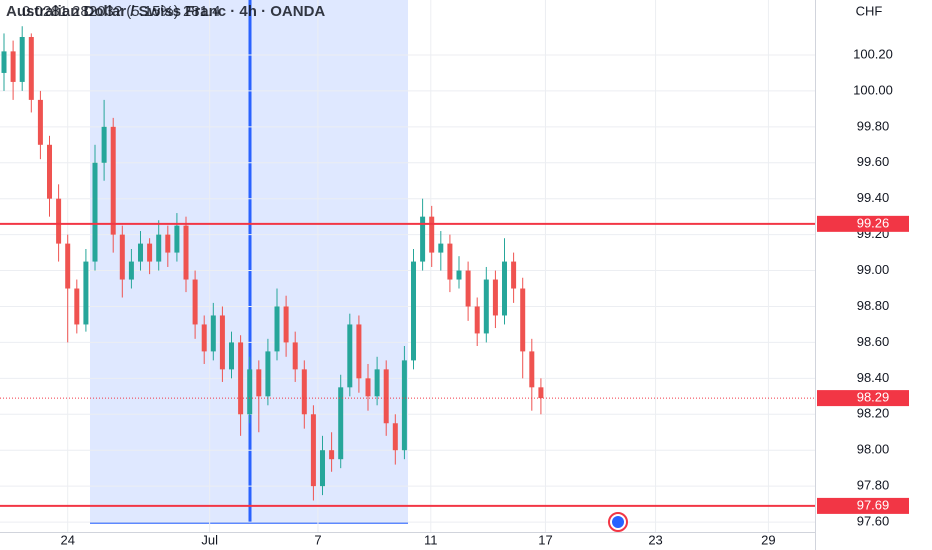  What do you see at coordinates (873, 377) in the screenshot?
I see `y-tick-label: 98.40` at bounding box center [873, 377].